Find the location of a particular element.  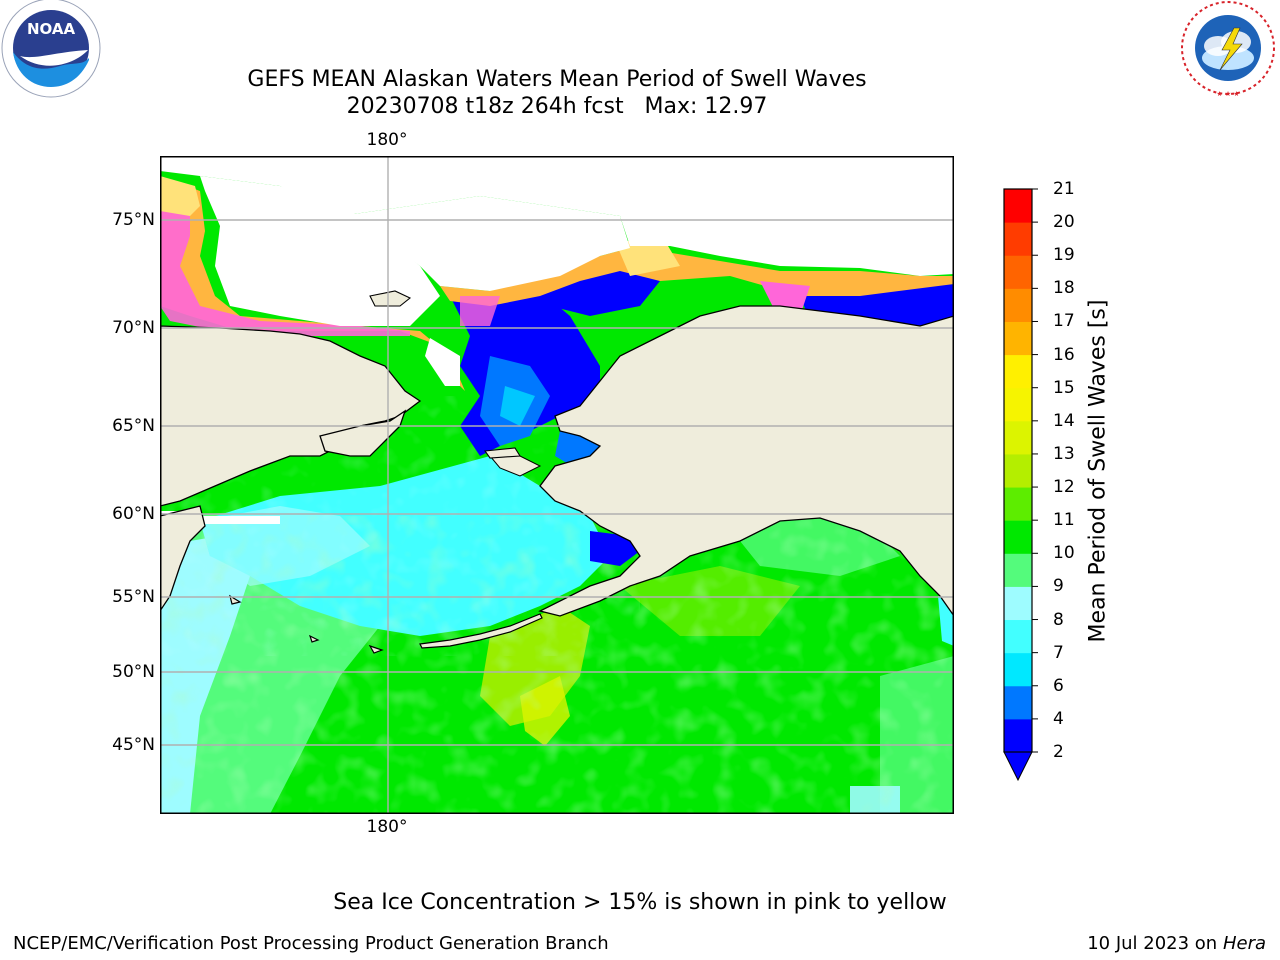

colorbar-tick-label: 7 is located at coordinates (1058, 652).